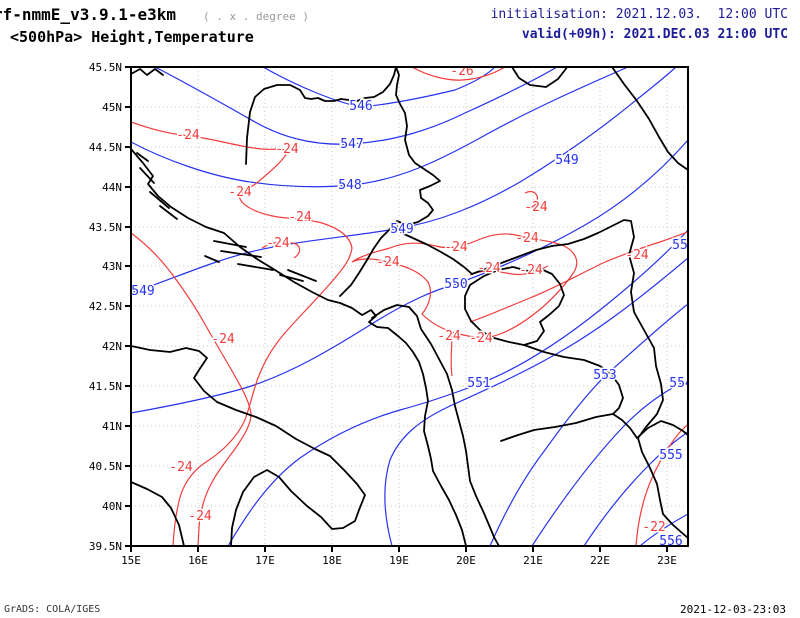 This screenshot has width=800, height=618. What do you see at coordinates (639, 14) in the screenshot?
I see `initialisation-time: initialisation: 2021.12.03. 12:00 UTC` at bounding box center [639, 14].